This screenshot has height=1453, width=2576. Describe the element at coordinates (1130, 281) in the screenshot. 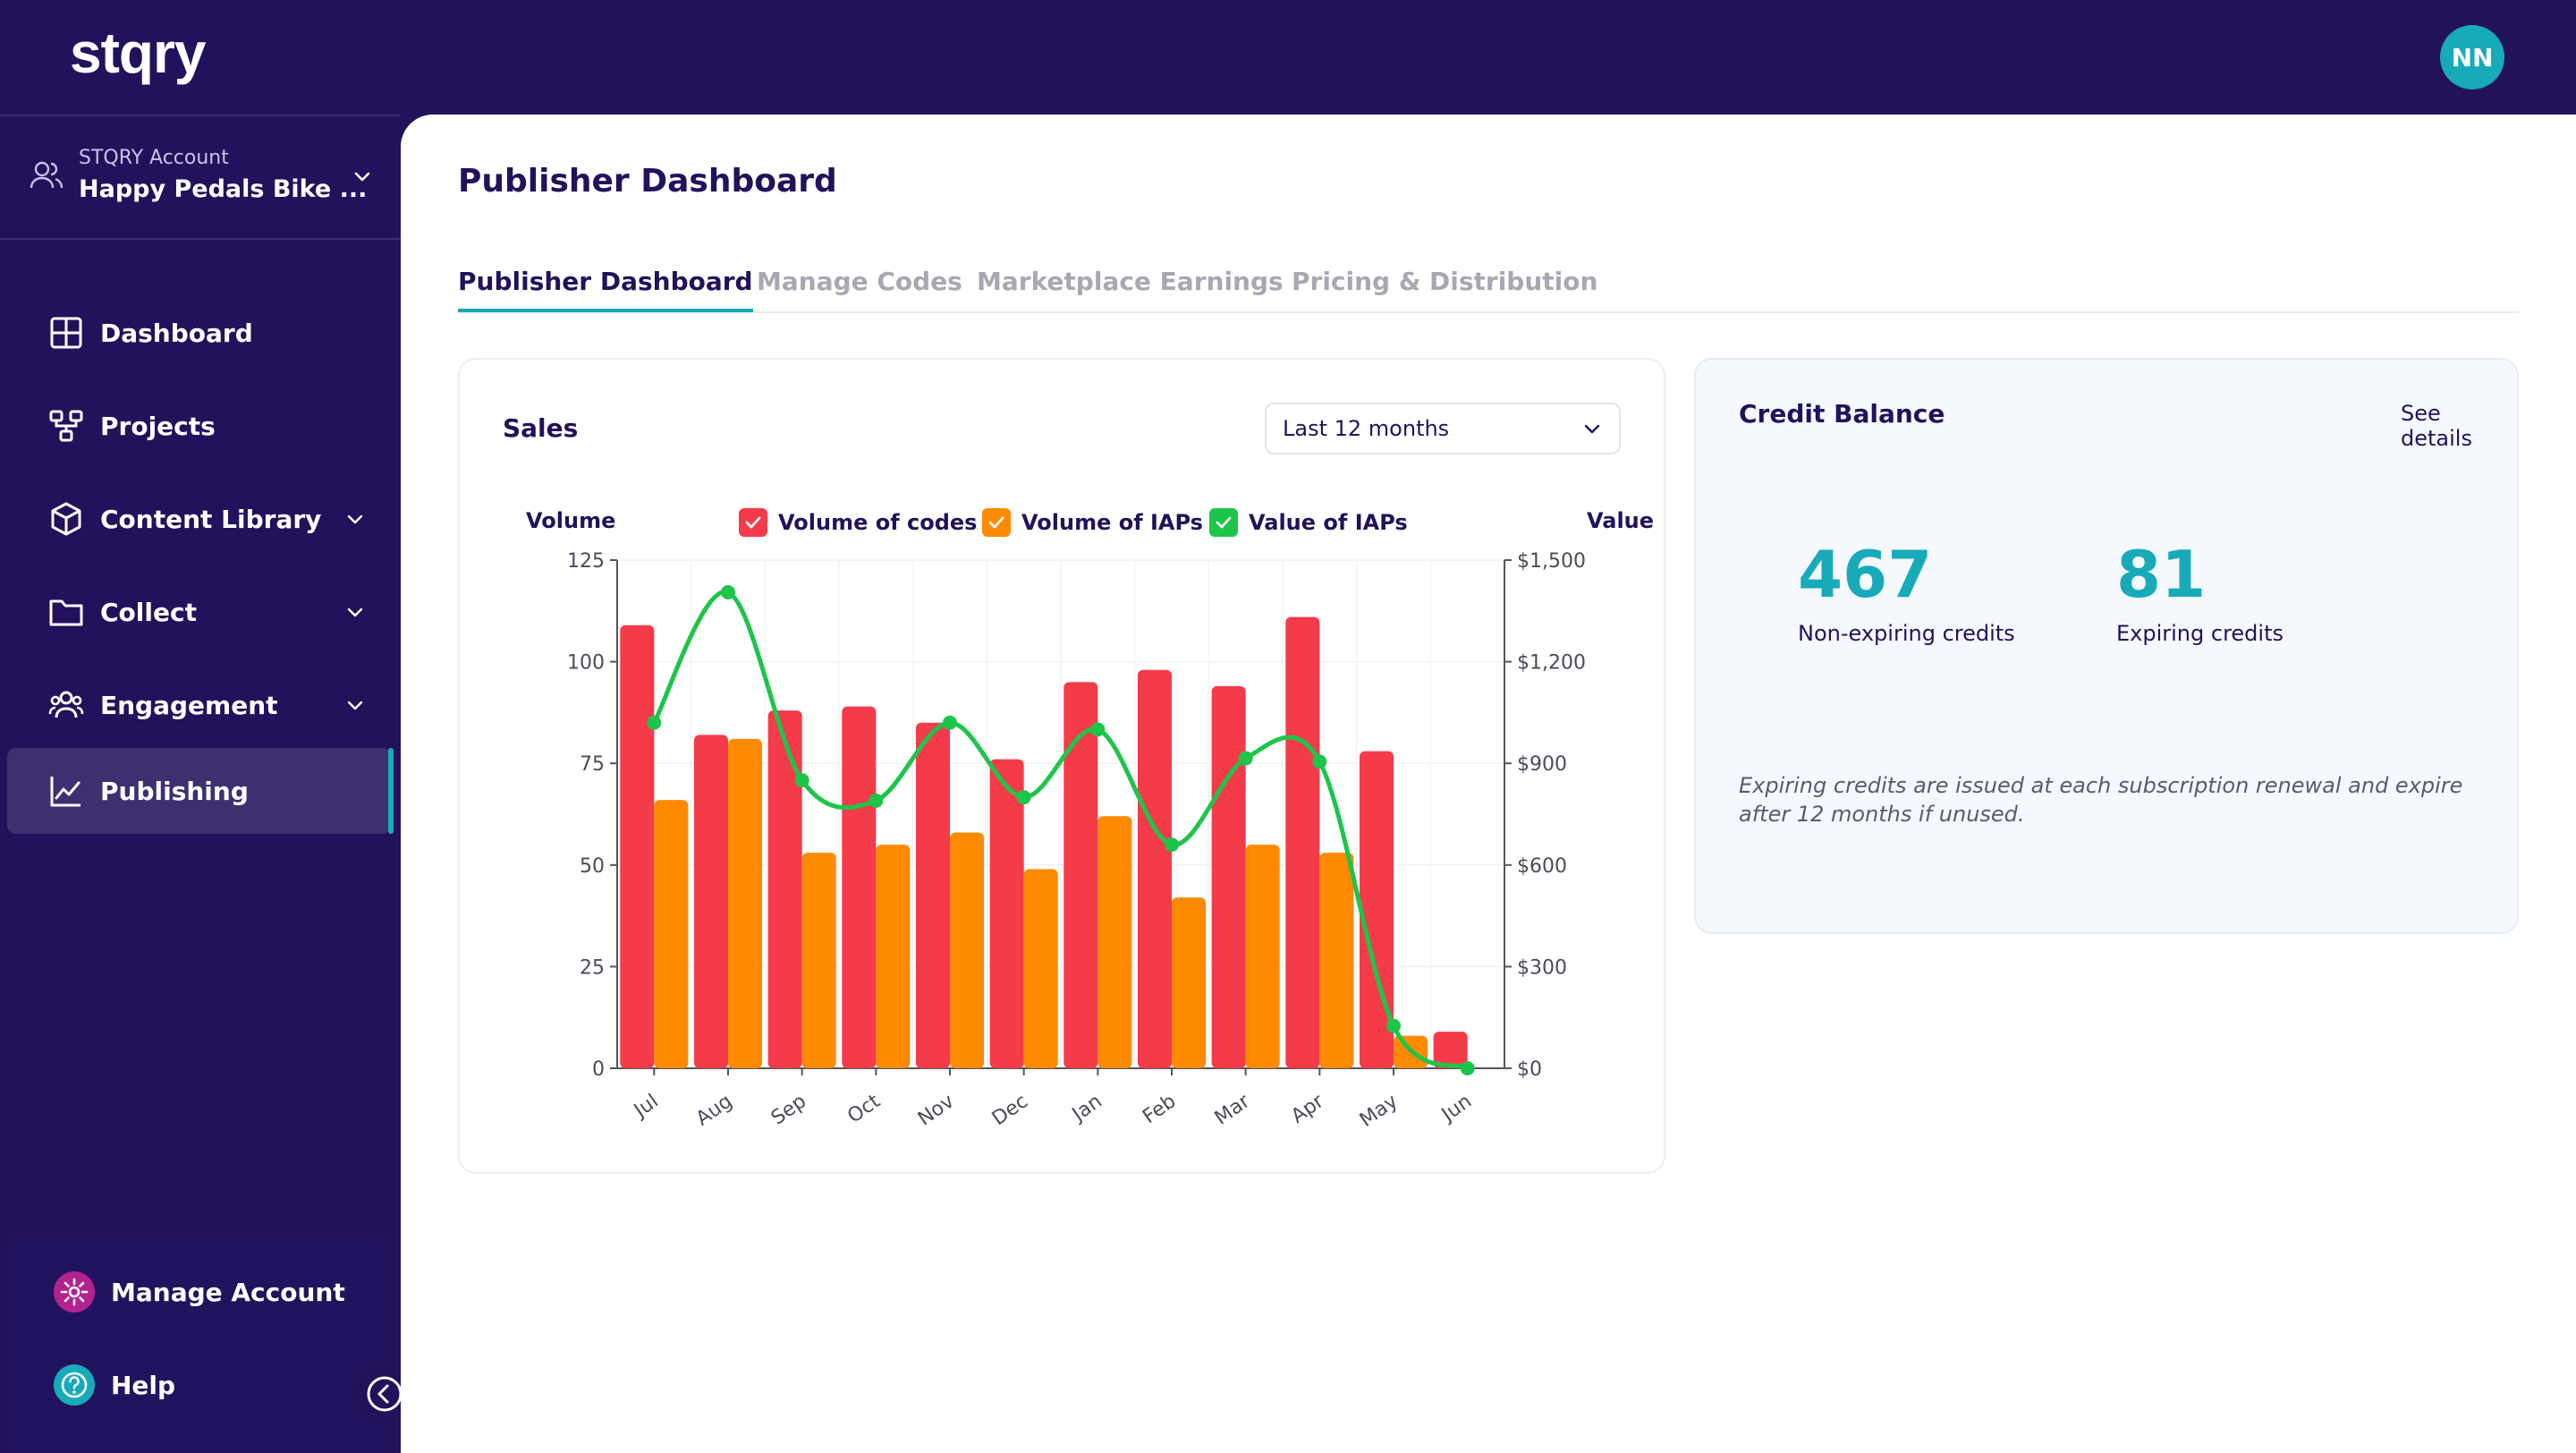

I see `tab-marketplace-earnings: Marketplace Earnings` at that location.